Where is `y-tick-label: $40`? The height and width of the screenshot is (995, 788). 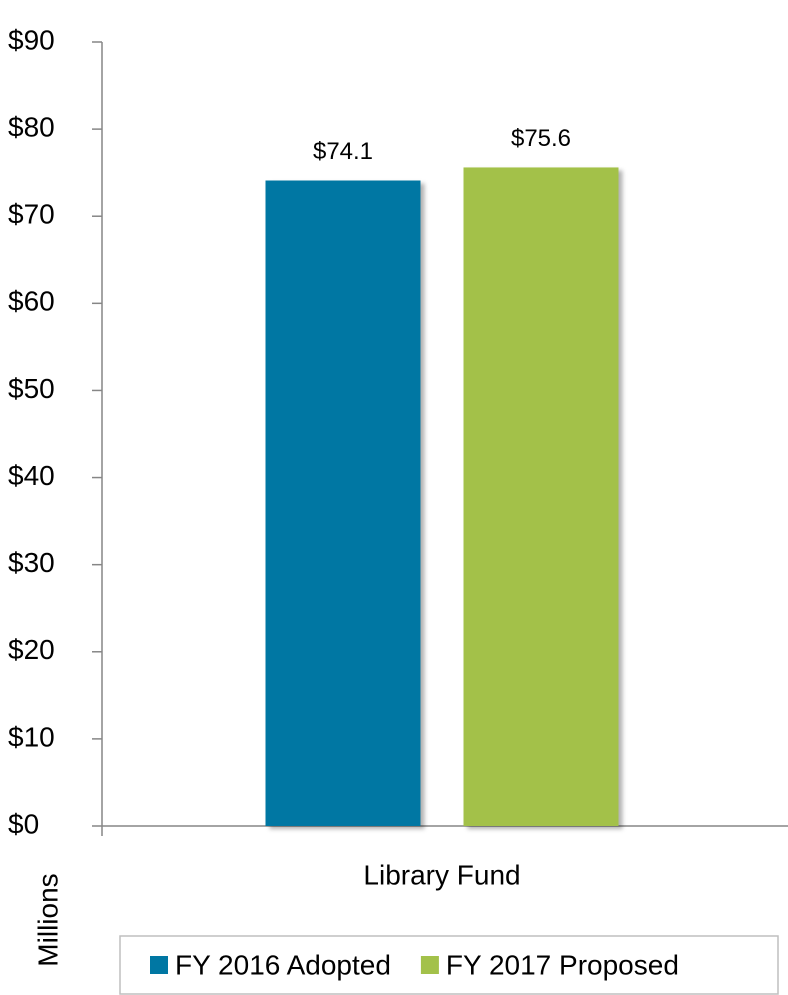 y-tick-label: $40 is located at coordinates (31, 475).